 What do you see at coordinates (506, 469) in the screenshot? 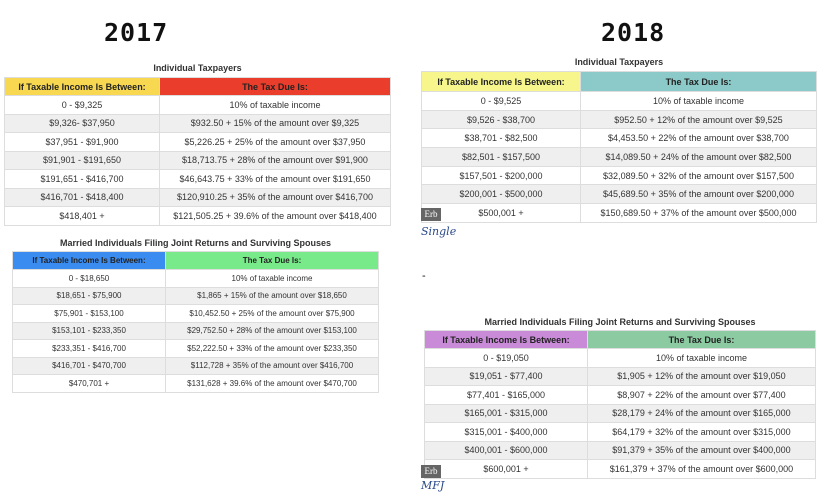
I see `income-range-cell: $600,001 +` at bounding box center [506, 469].